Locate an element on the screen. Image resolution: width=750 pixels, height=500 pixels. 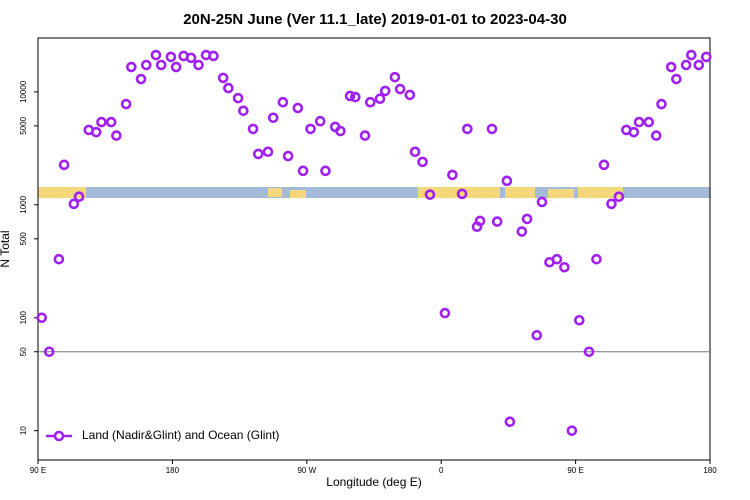
y-tick-label: 100 is located at coordinates (23, 318).